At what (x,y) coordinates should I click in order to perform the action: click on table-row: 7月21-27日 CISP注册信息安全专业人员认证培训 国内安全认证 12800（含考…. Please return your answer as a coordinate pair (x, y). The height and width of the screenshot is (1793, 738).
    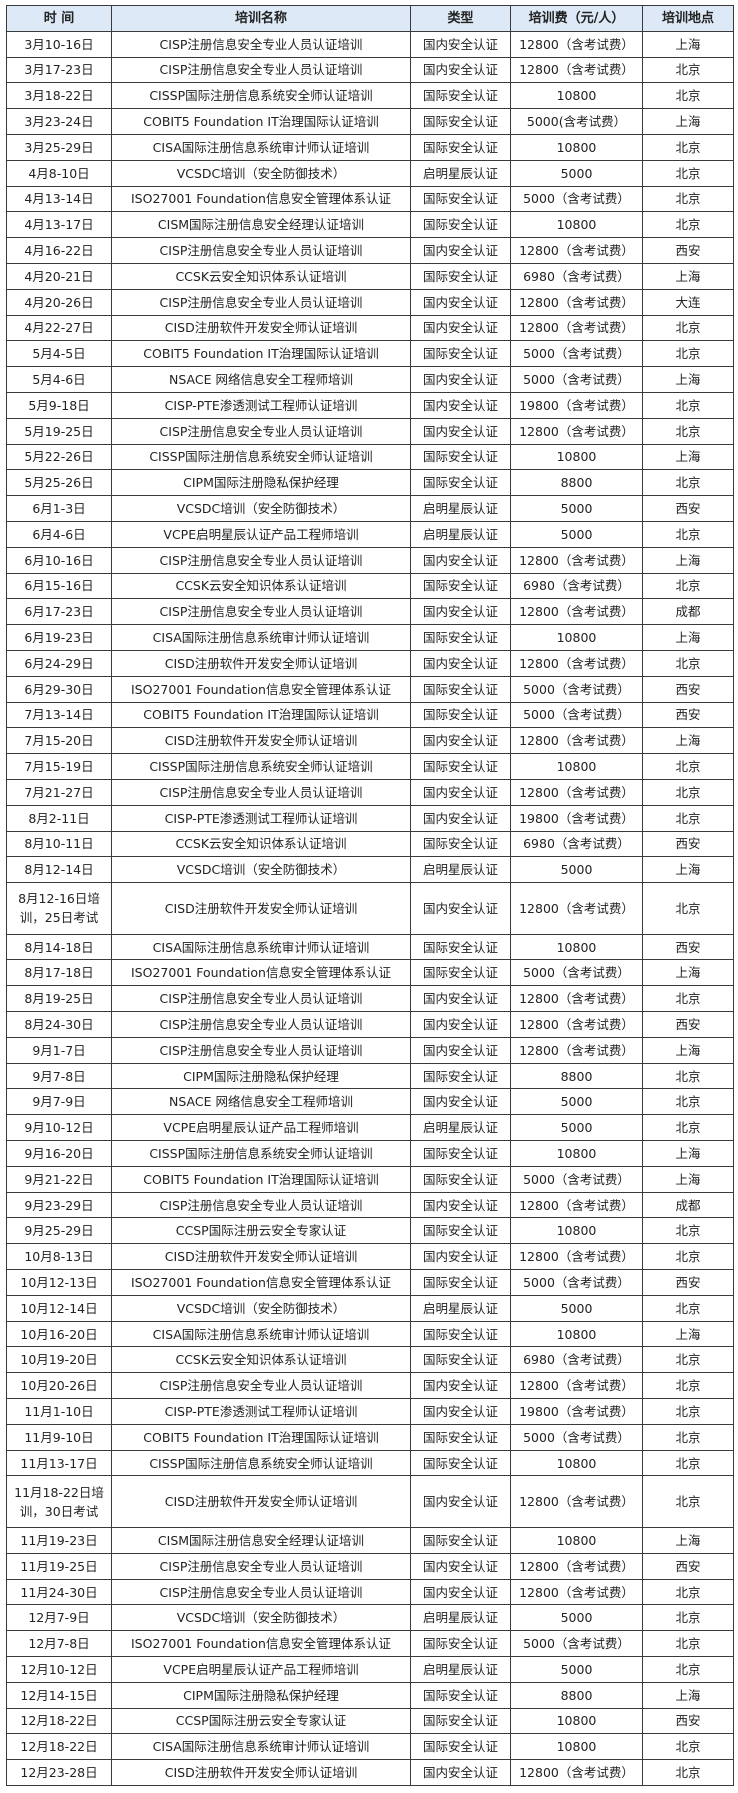
    Looking at the image, I should click on (370, 792).